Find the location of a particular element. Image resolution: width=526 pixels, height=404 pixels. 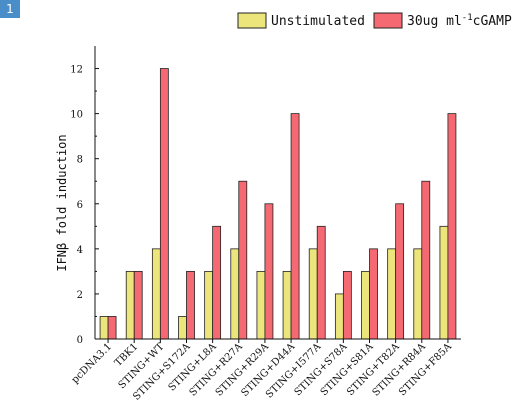

y-tick-label-2: 2 is located at coordinates (80, 295).